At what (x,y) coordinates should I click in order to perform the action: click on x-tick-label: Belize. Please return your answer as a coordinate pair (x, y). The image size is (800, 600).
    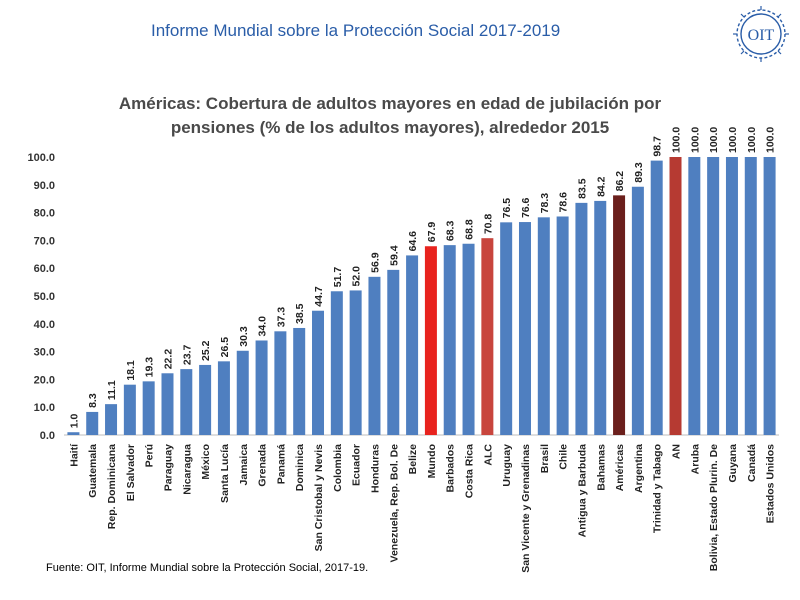
    Looking at the image, I should click on (413, 459).